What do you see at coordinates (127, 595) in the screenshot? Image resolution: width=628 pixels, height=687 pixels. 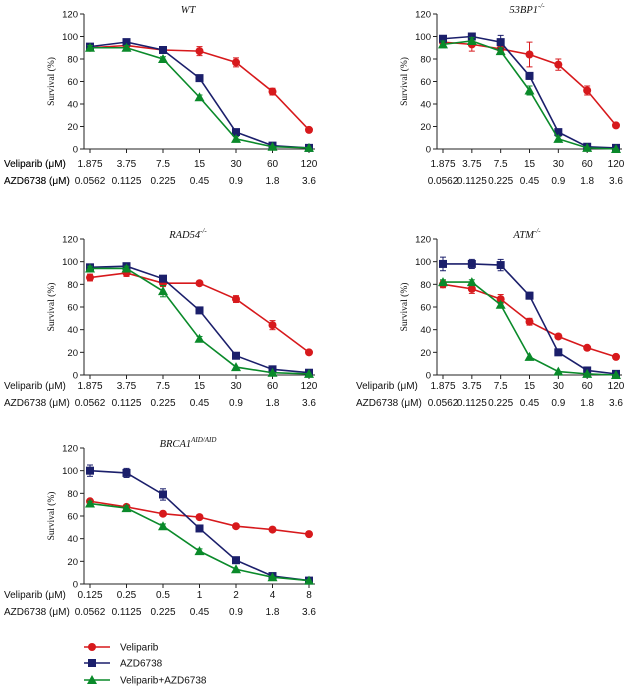 I see `dose-value: 0.25` at bounding box center [127, 595].